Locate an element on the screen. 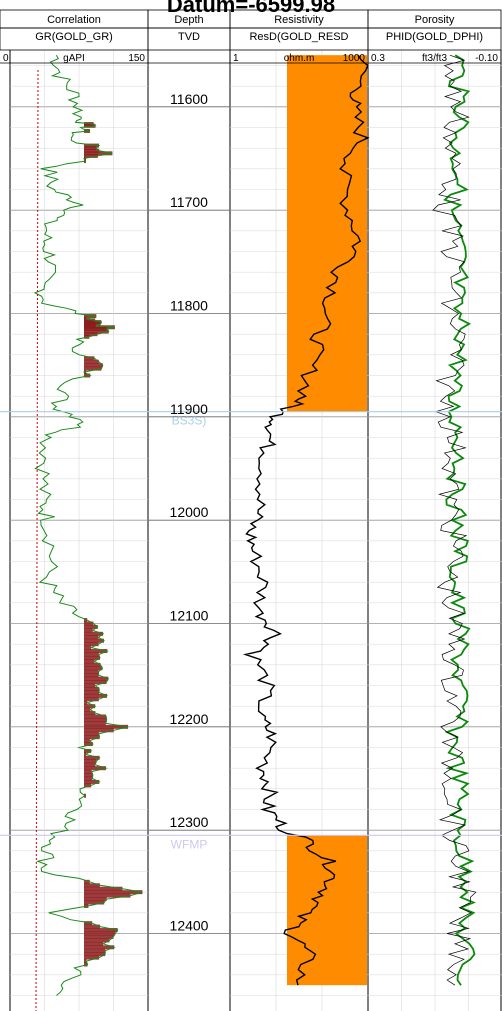 This screenshot has width=502, height=1011. depth-label: 11800 is located at coordinates (189, 306).